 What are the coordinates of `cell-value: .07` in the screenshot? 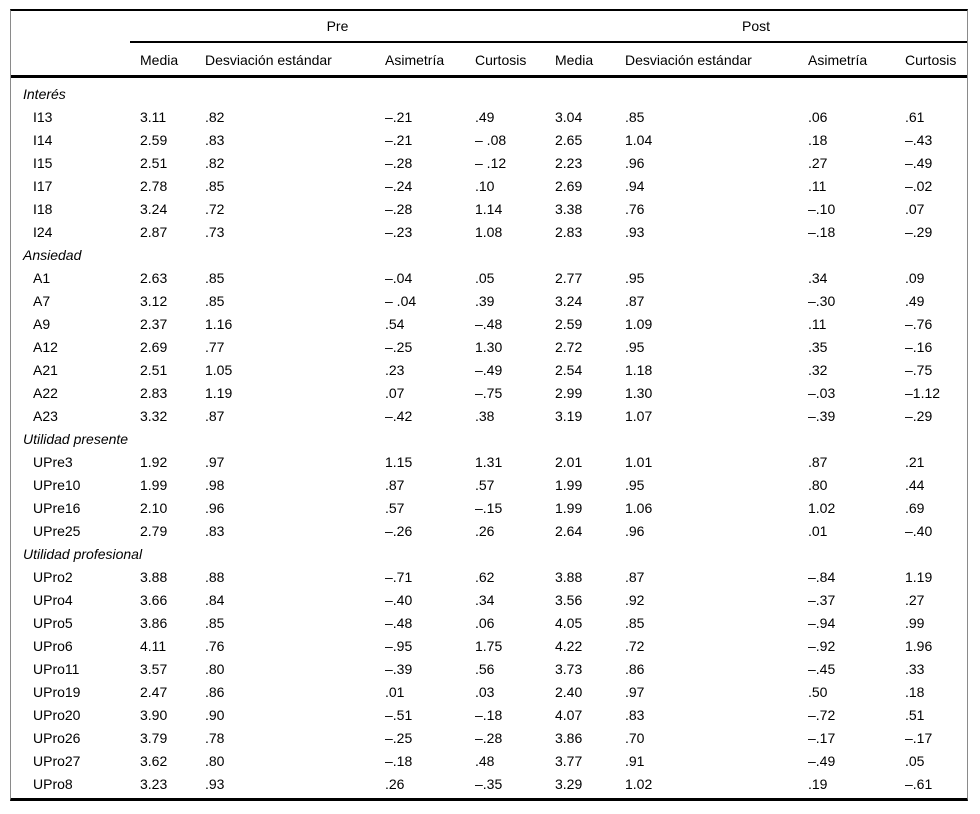 It's located at (915, 209).